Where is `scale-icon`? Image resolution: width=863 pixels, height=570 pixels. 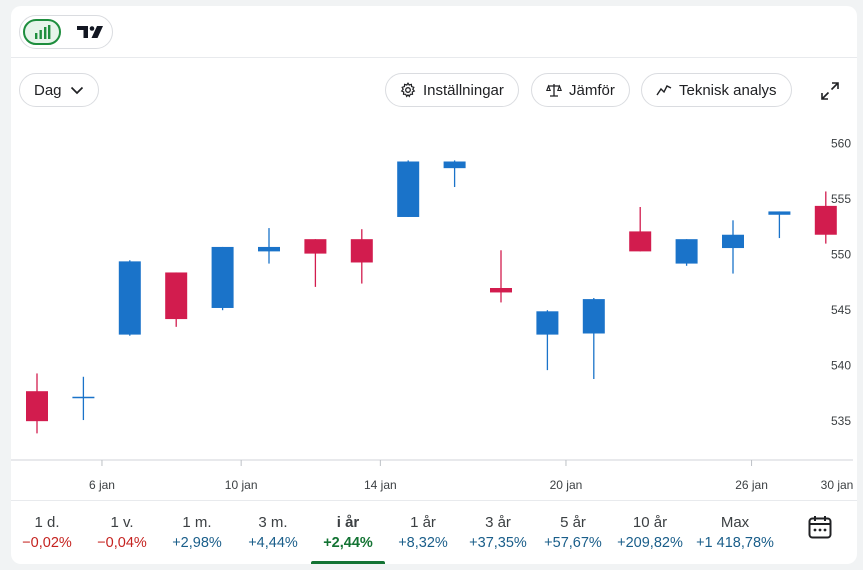
scale-icon is located at coordinates (554, 90).